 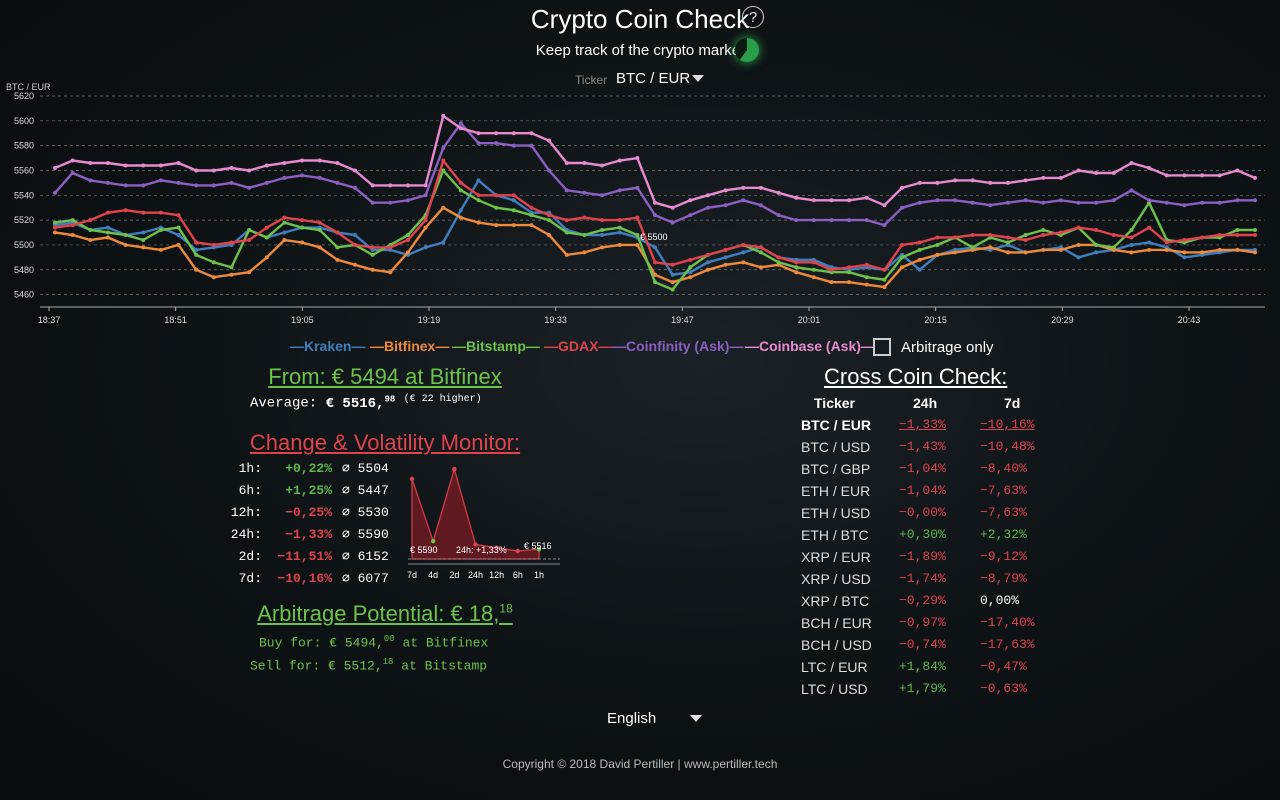 I want to click on ticker-link: XRP / EUR, so click(x=836, y=557).